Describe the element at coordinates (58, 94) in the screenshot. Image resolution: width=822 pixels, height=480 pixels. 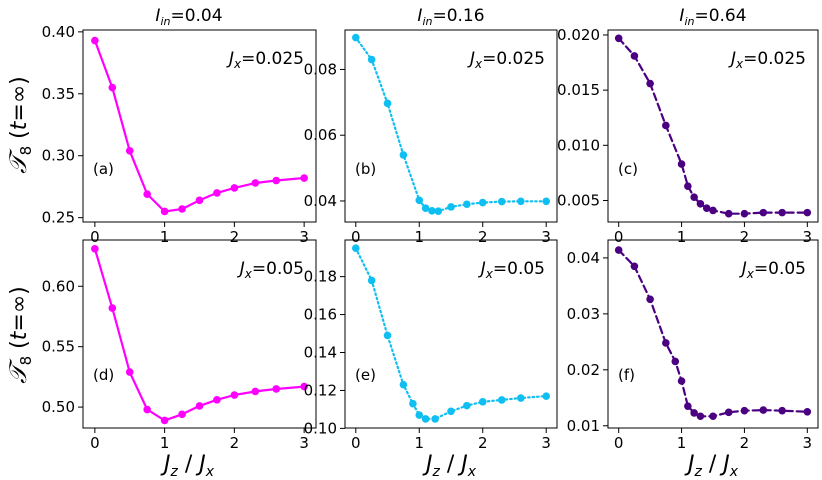
I see `y-tick-label: 0.35` at that location.